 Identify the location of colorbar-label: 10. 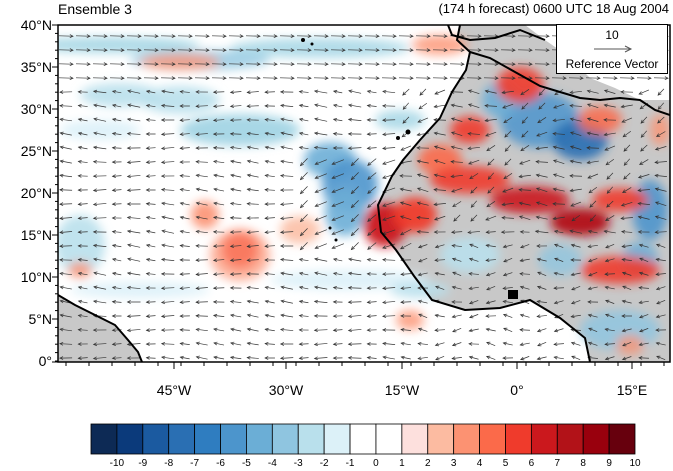
(635, 463).